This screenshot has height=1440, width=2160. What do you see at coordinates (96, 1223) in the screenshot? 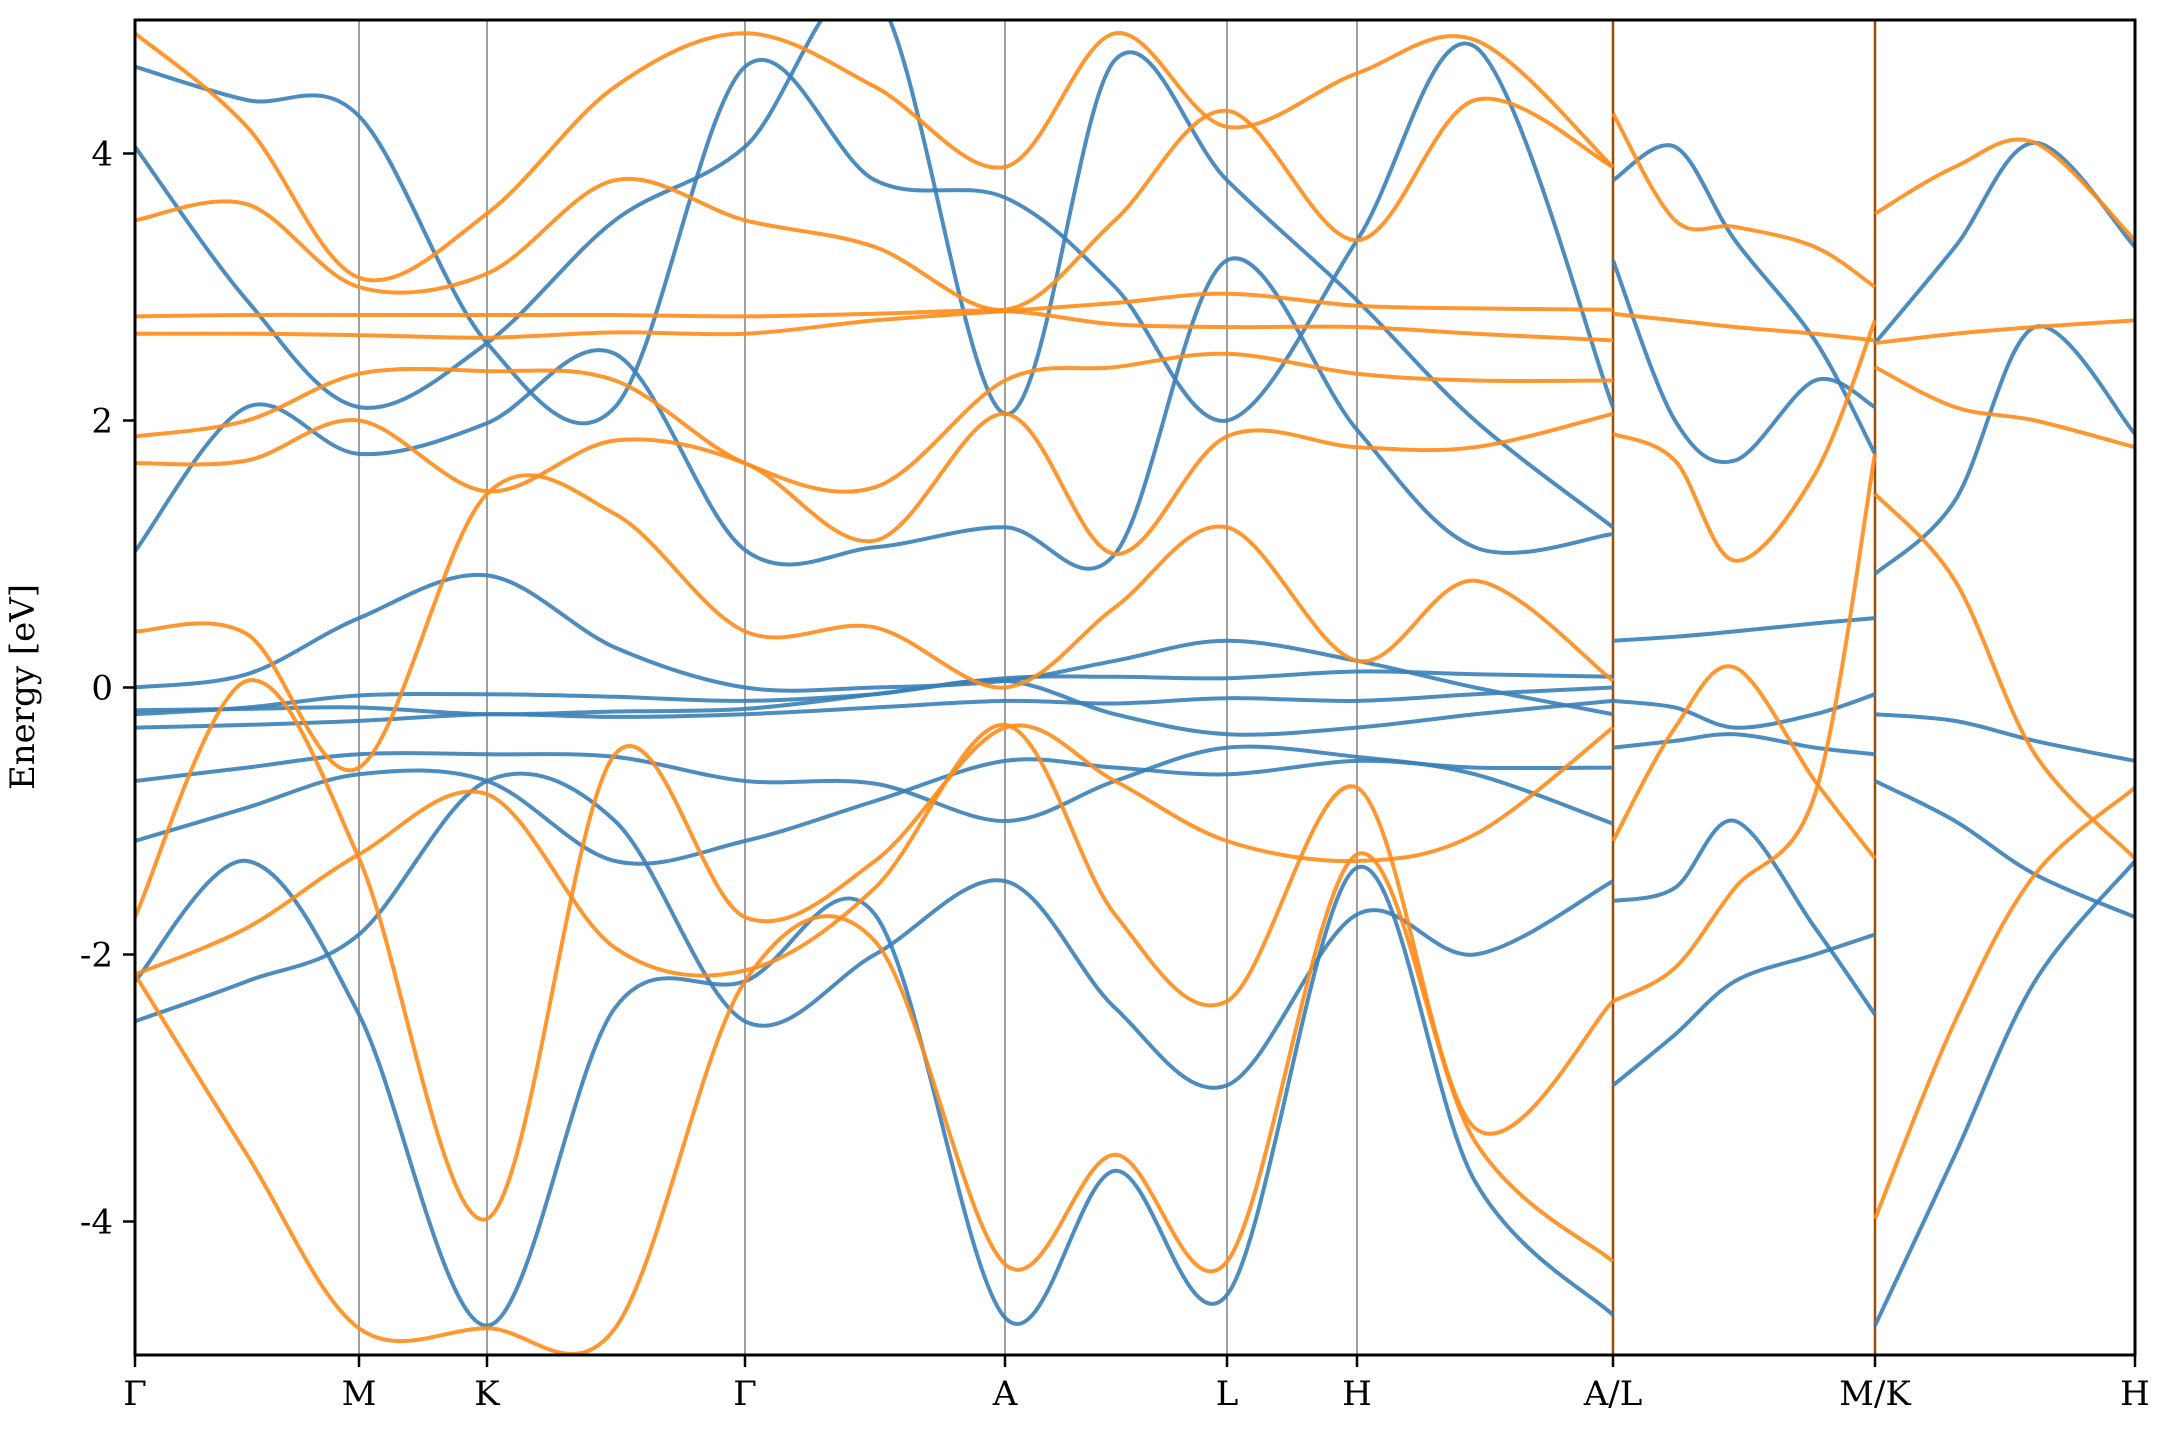
I see `y-tick-label-4: -4` at bounding box center [96, 1223].